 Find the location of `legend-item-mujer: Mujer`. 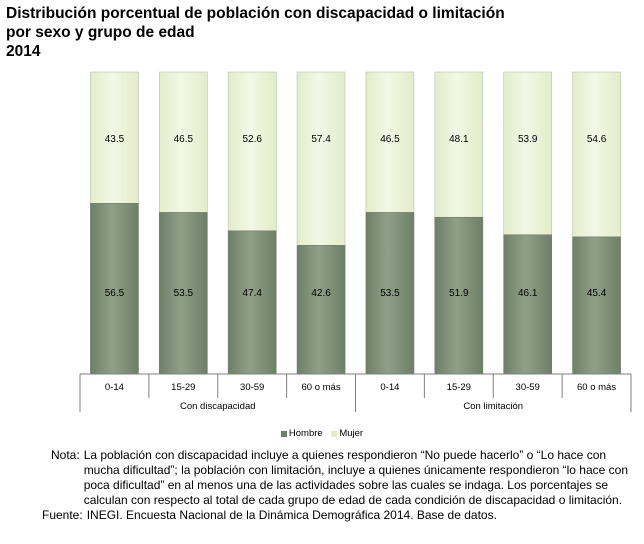

legend-item-mujer: Mujer is located at coordinates (347, 434).